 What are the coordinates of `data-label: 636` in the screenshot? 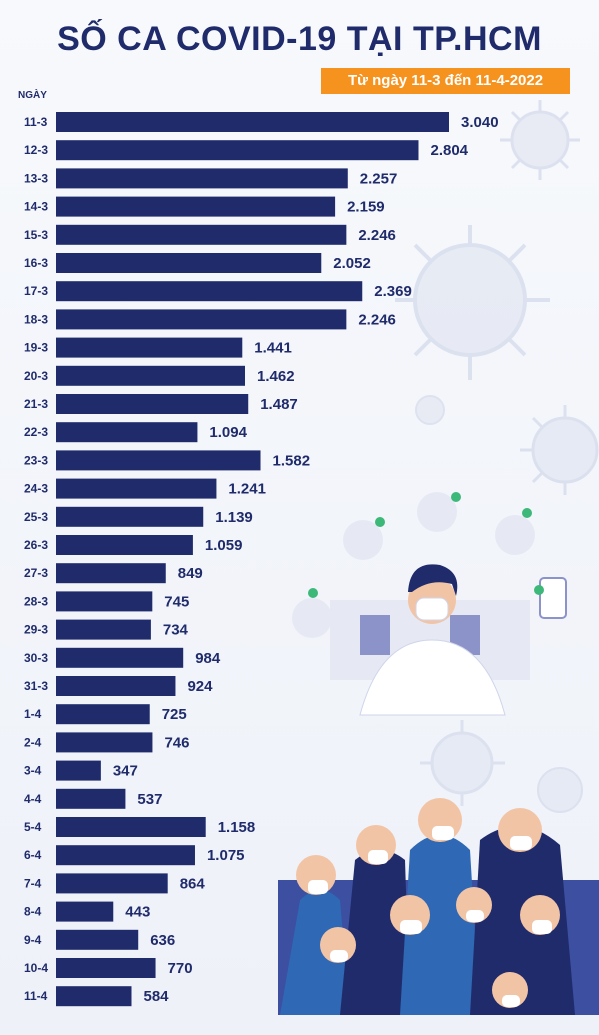 It's located at (162, 940).